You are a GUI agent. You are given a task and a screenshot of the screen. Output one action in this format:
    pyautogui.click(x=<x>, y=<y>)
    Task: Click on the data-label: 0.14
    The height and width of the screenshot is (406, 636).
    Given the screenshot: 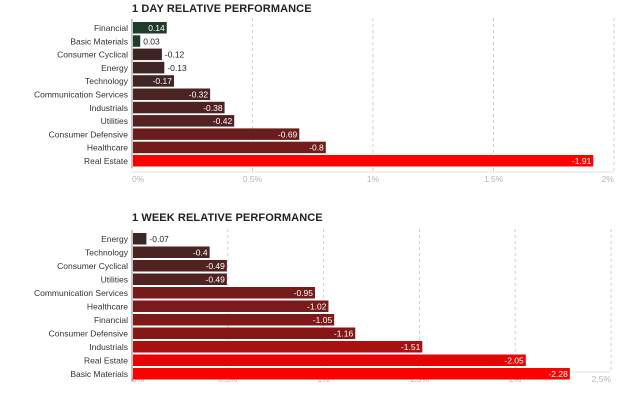 What is the action you would take?
    pyautogui.click(x=156, y=28)
    